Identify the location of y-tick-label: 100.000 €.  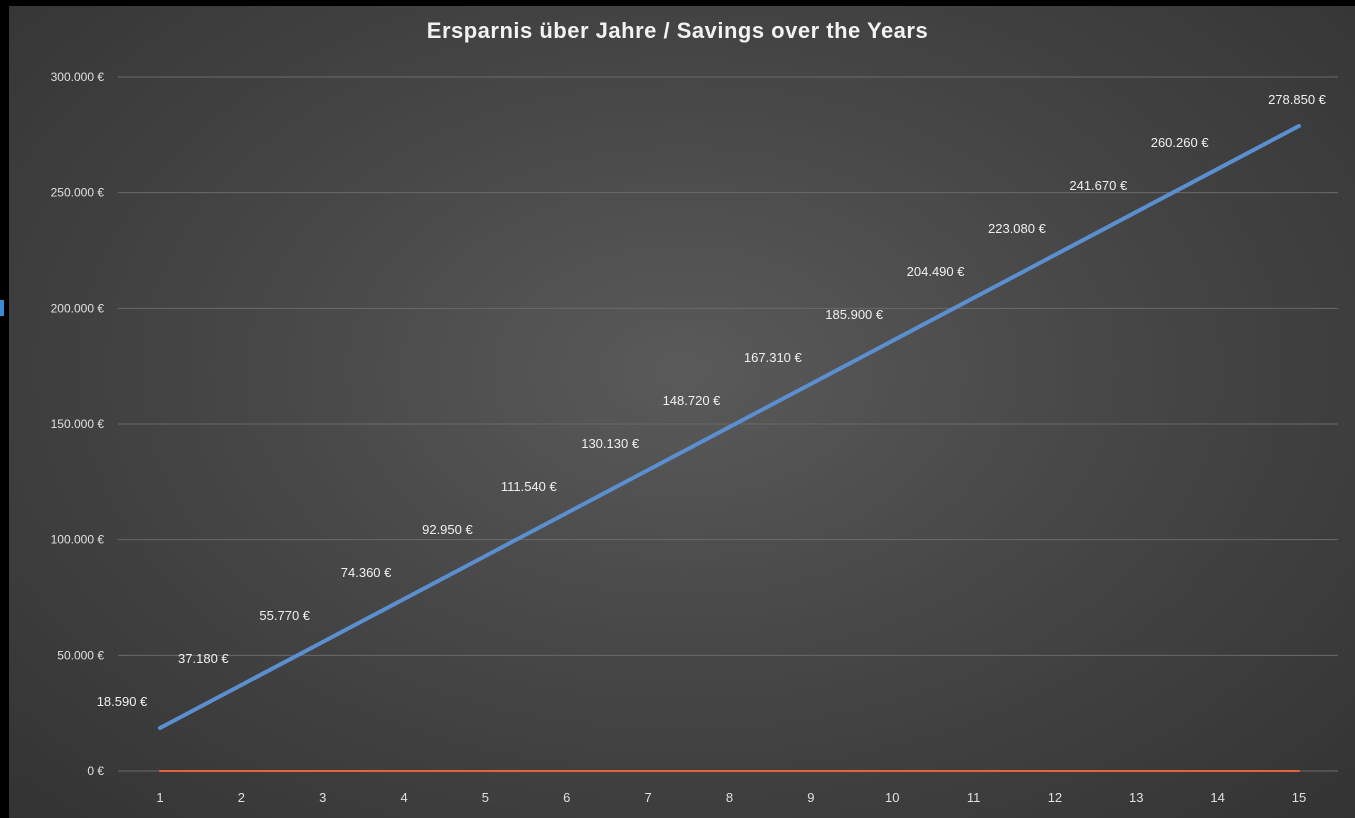
(78, 540).